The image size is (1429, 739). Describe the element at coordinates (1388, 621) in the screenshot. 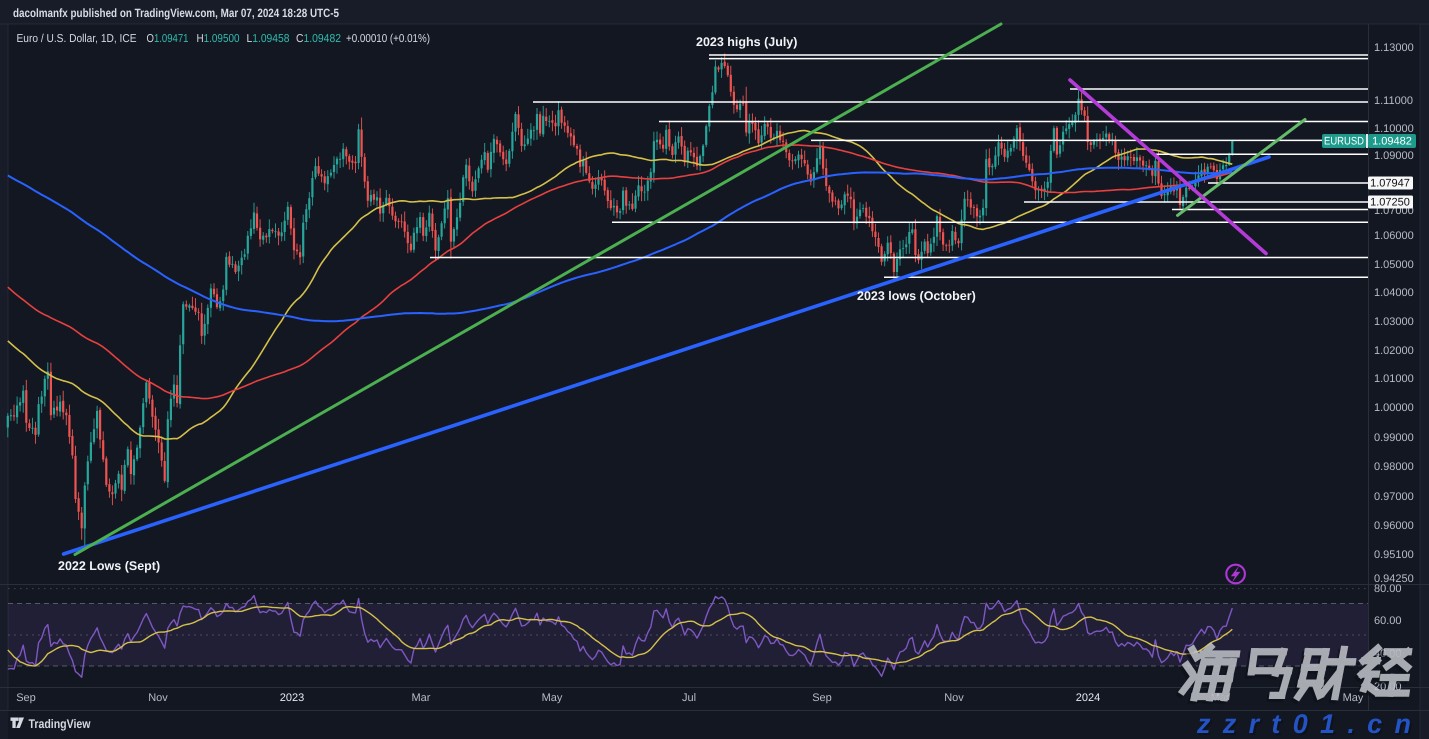

I see `svg-text: 60.00` at that location.